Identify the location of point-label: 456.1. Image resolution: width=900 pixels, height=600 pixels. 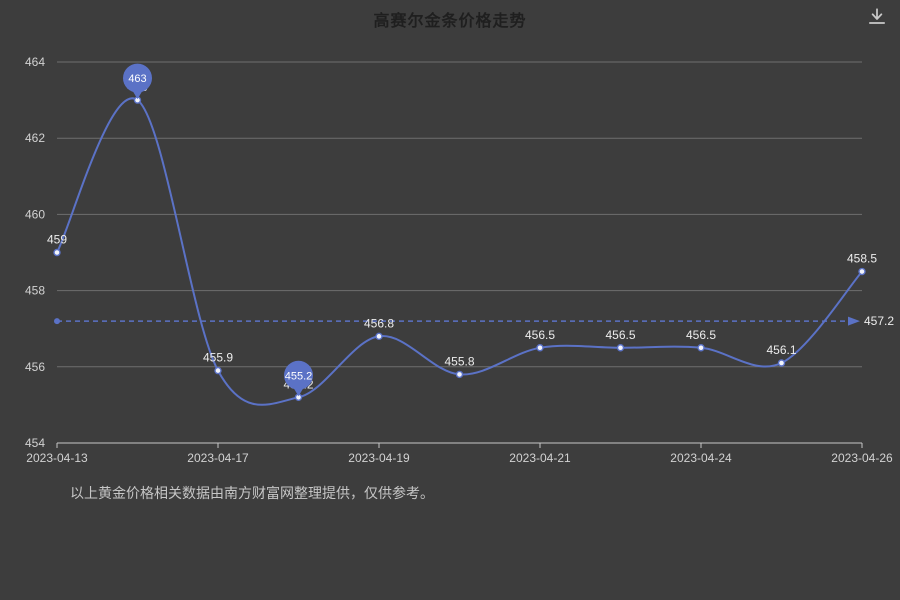
(781, 350).